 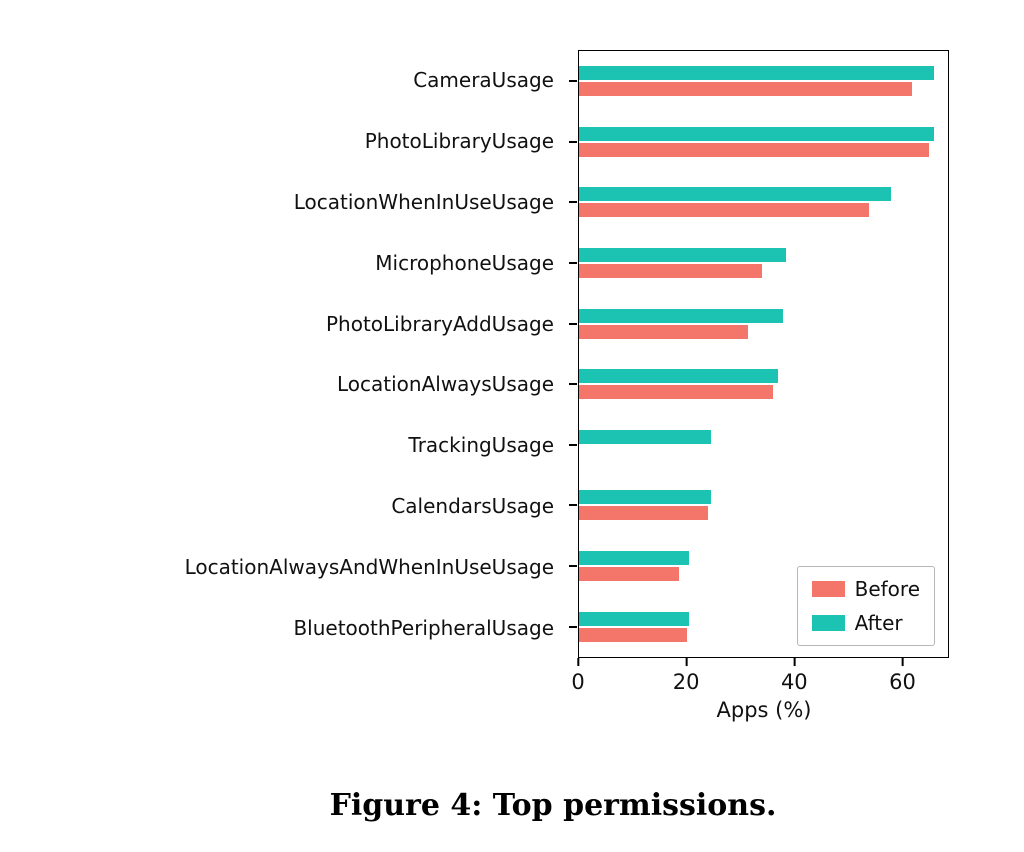 What do you see at coordinates (445, 384) in the screenshot?
I see `y-category-label: LocationAlwaysUsage` at bounding box center [445, 384].